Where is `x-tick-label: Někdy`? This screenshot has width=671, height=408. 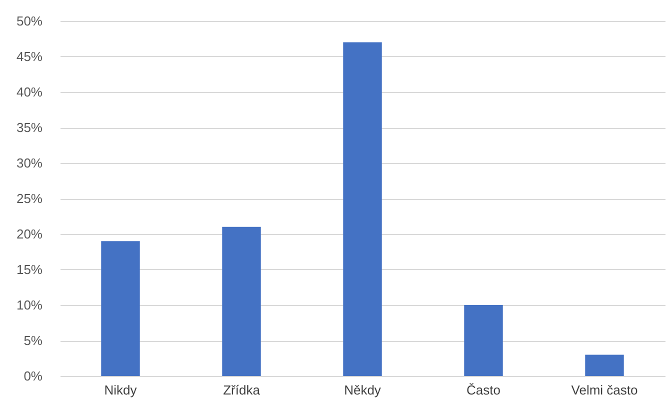 x-tick-label: Někdy is located at coordinates (363, 390).